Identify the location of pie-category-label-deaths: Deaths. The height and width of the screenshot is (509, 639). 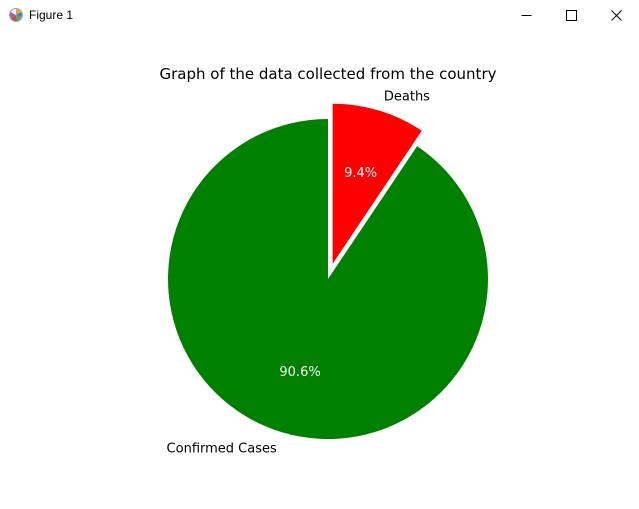
(407, 96).